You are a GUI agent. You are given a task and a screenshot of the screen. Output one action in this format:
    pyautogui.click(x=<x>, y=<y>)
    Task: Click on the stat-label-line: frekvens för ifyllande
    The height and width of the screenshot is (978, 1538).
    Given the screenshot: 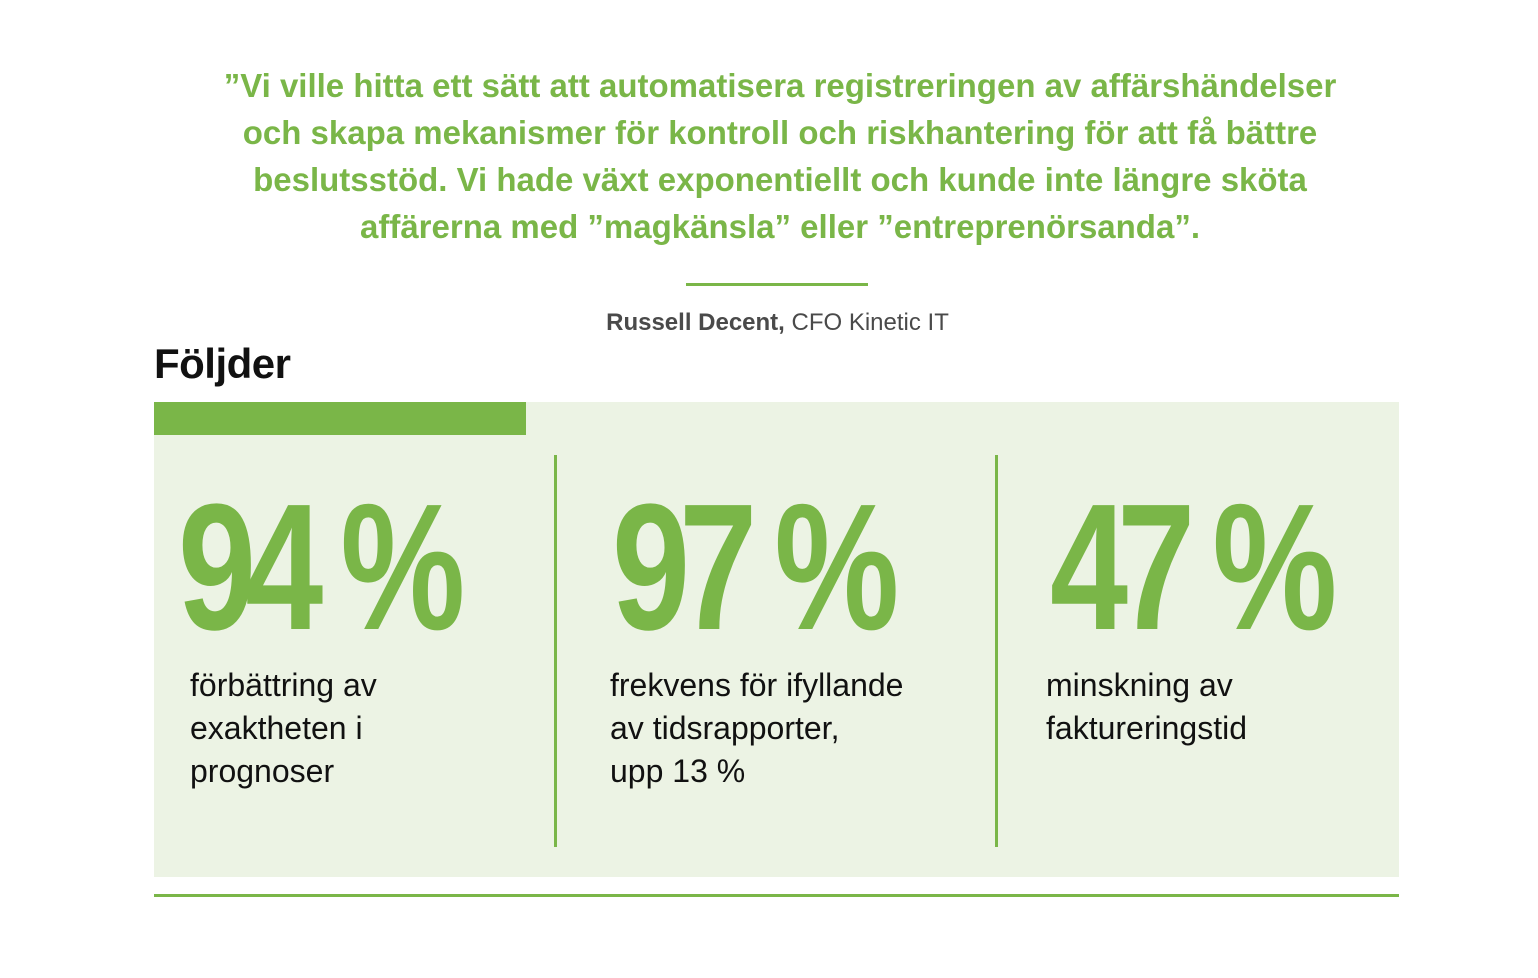 What is the action you would take?
    pyautogui.click(x=757, y=685)
    